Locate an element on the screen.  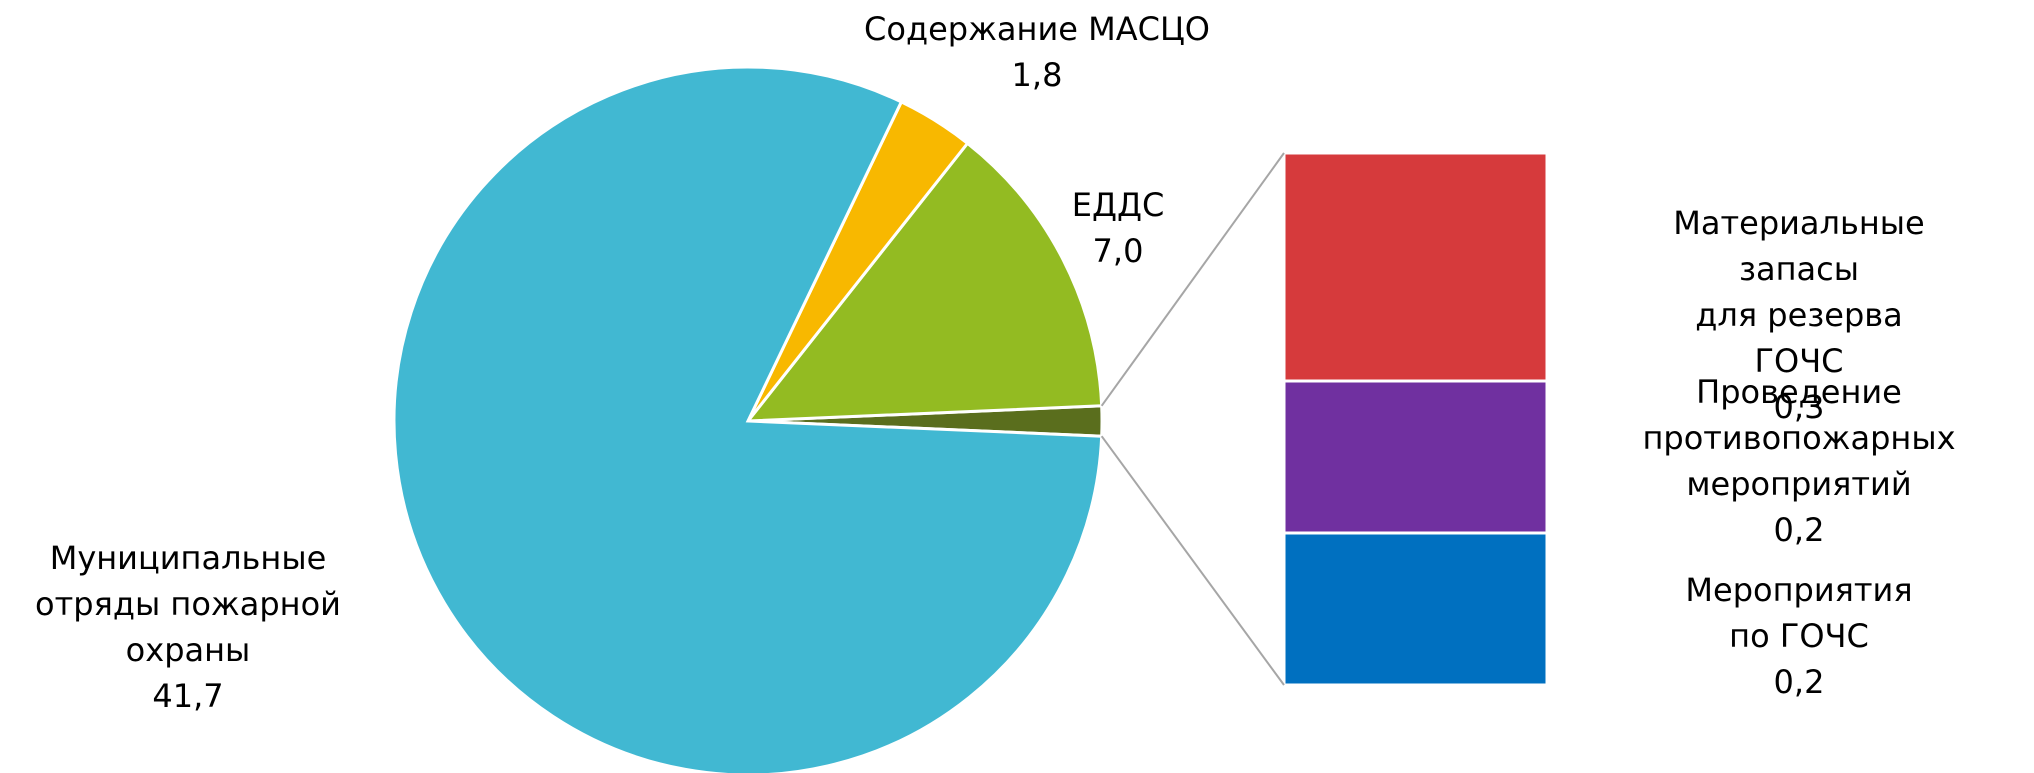
value-label: 1,8 is located at coordinates (1037, 75).